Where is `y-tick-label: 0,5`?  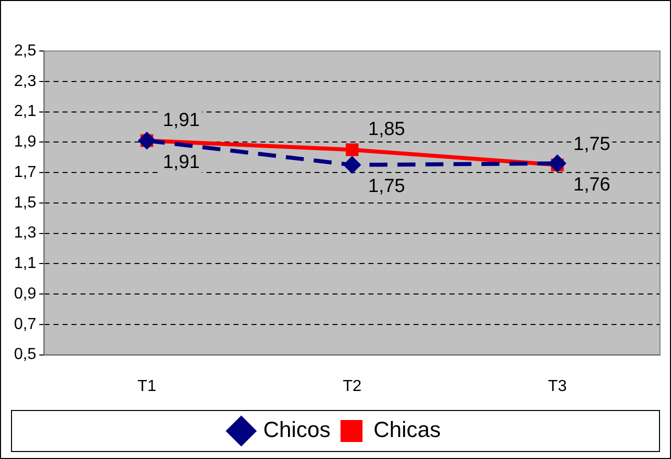 y-tick-label: 0,5 is located at coordinates (25, 355).